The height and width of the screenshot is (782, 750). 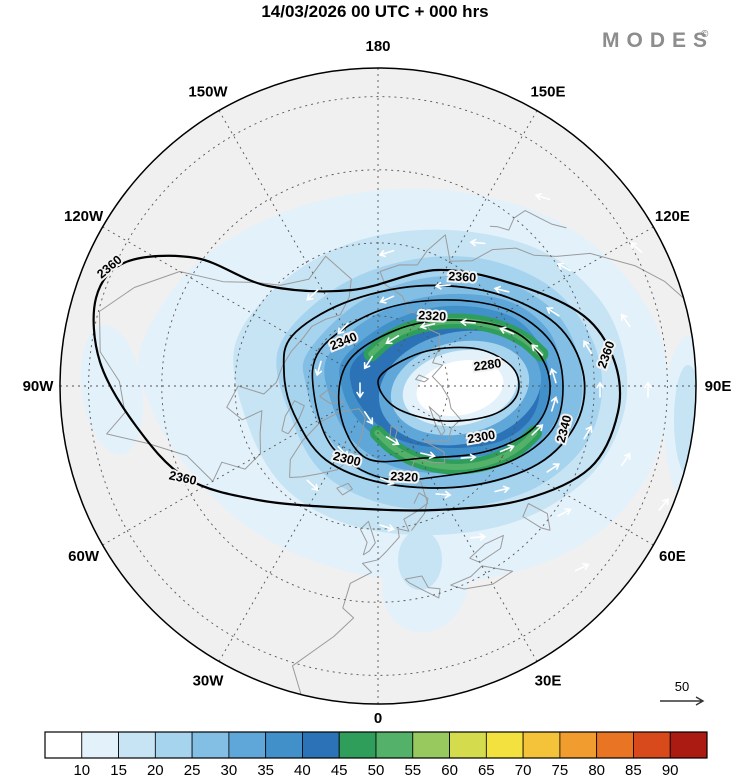 I want to click on shading-patch, so click(x=420, y=560).